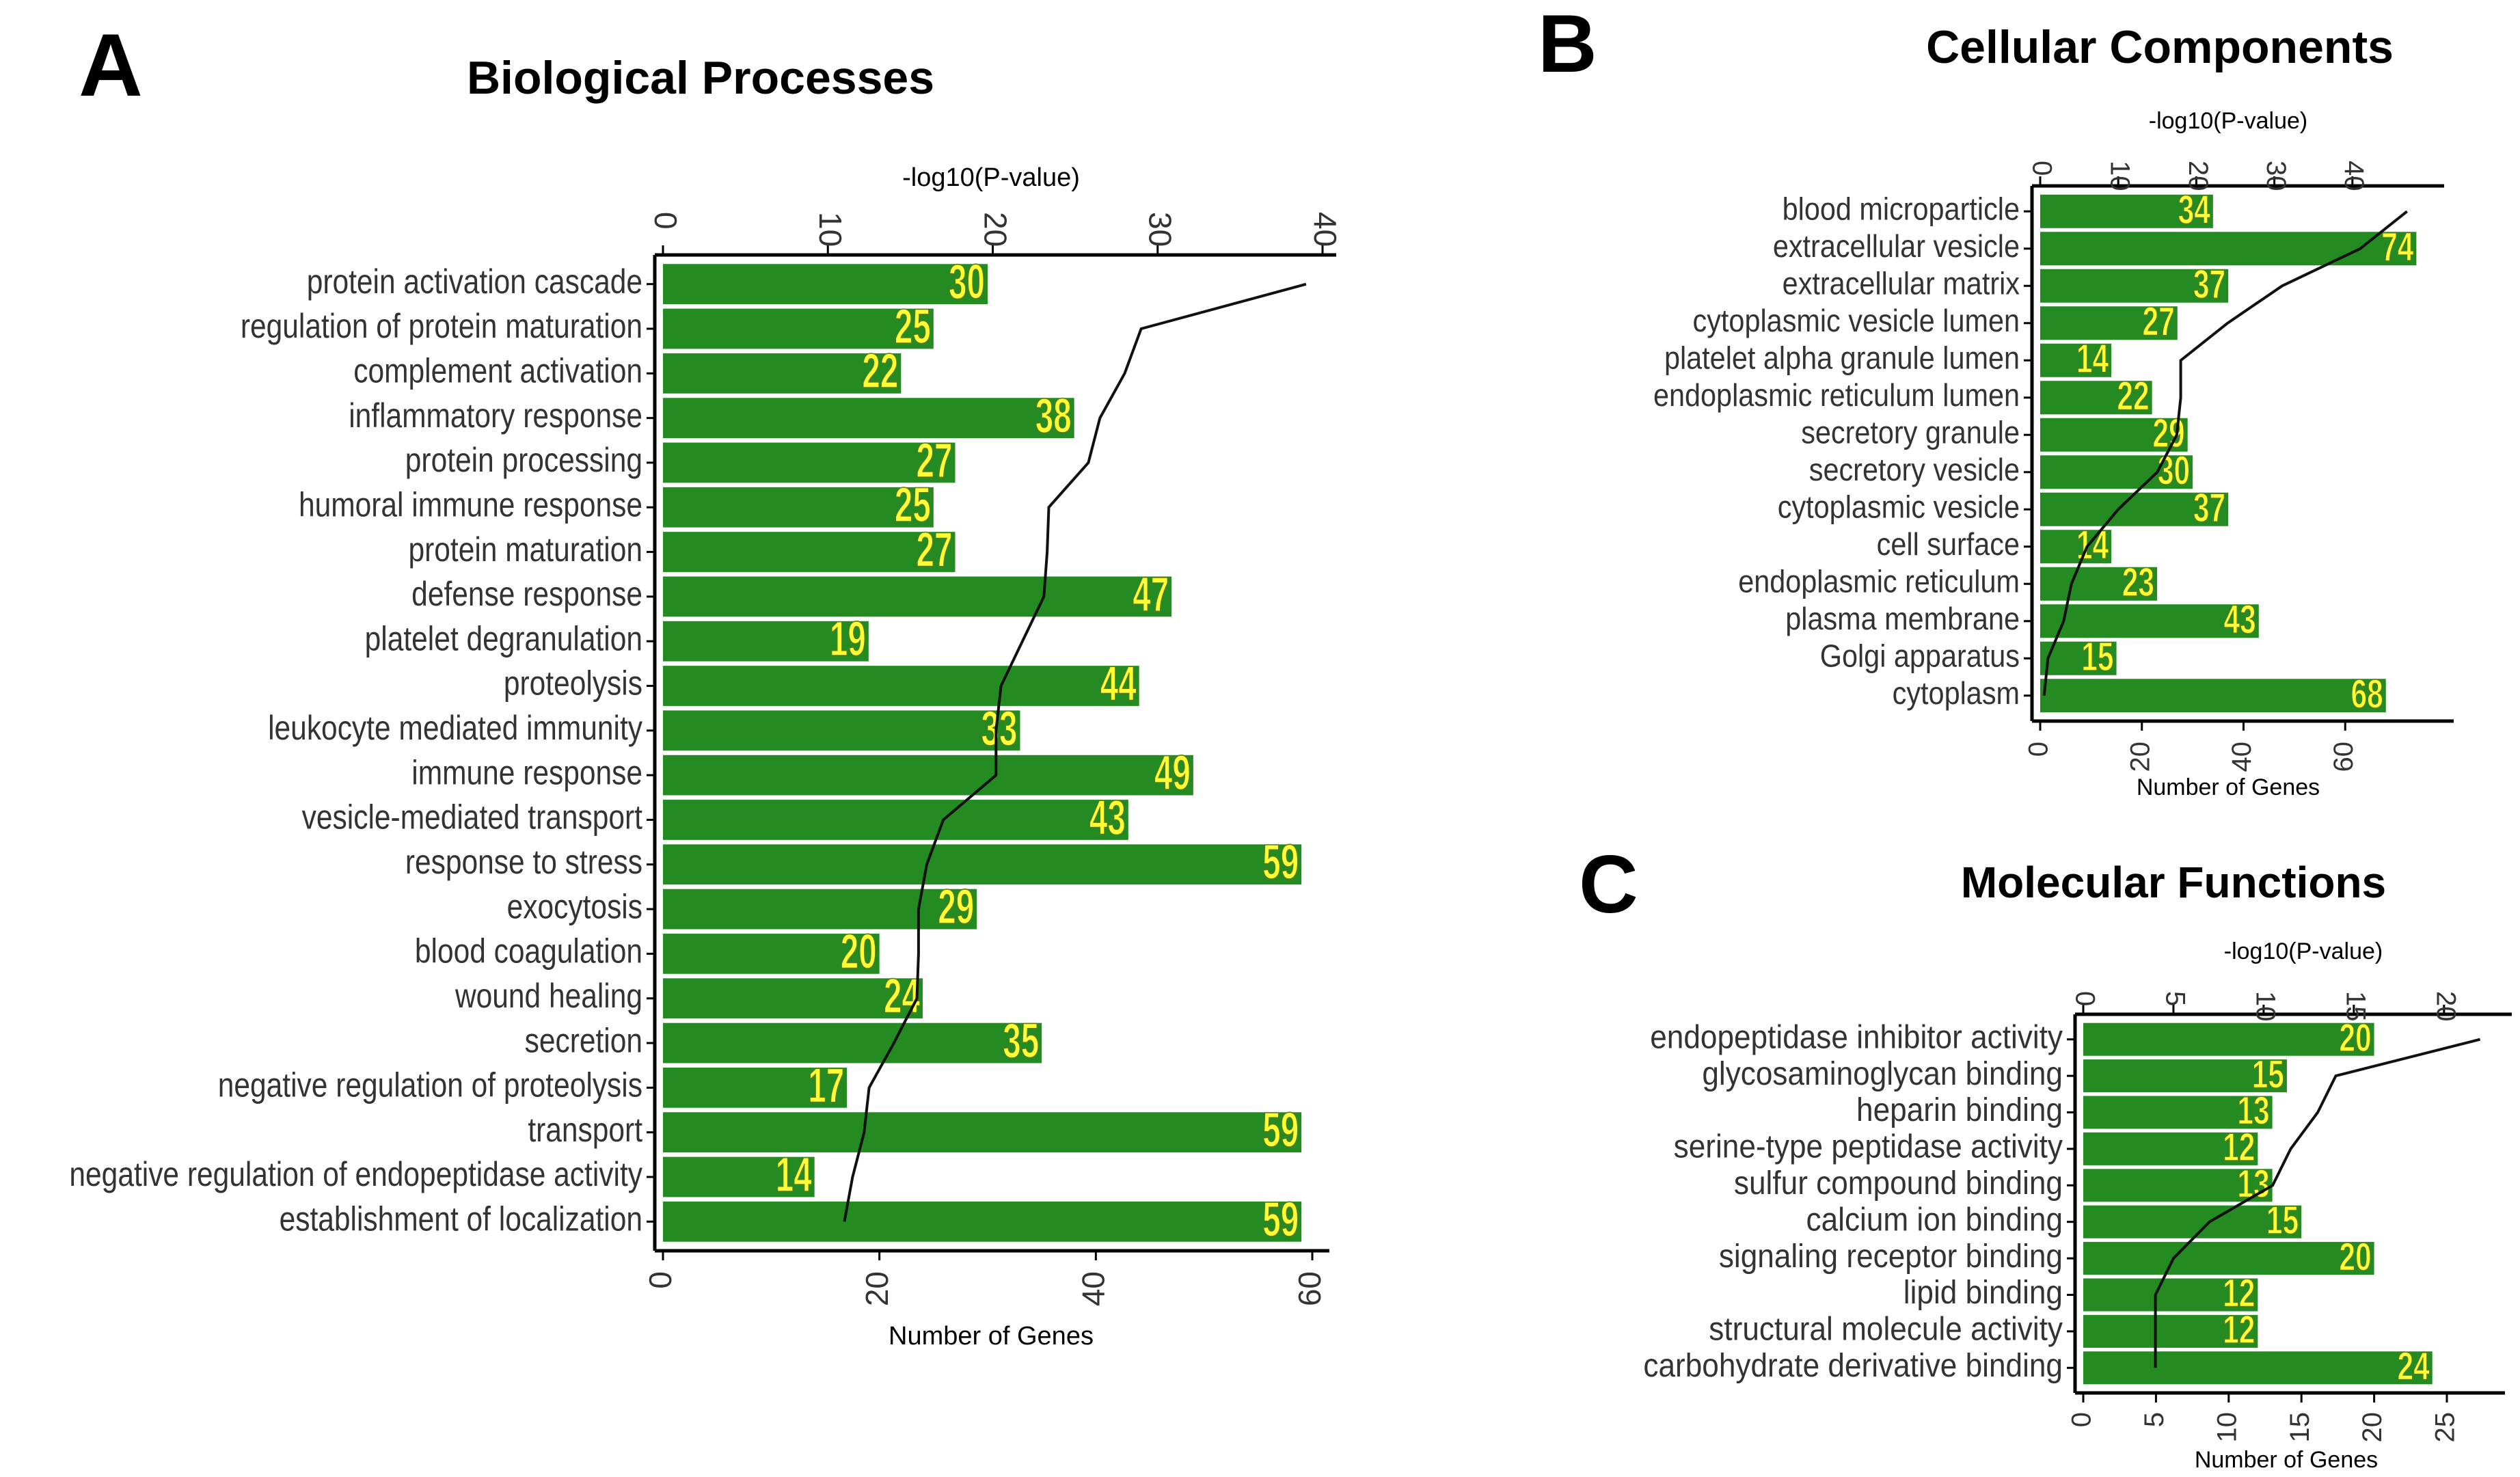 This screenshot has width=2520, height=1477. Describe the element at coordinates (1151, 594) in the screenshot. I see `panel-a-value-label: 47` at that location.